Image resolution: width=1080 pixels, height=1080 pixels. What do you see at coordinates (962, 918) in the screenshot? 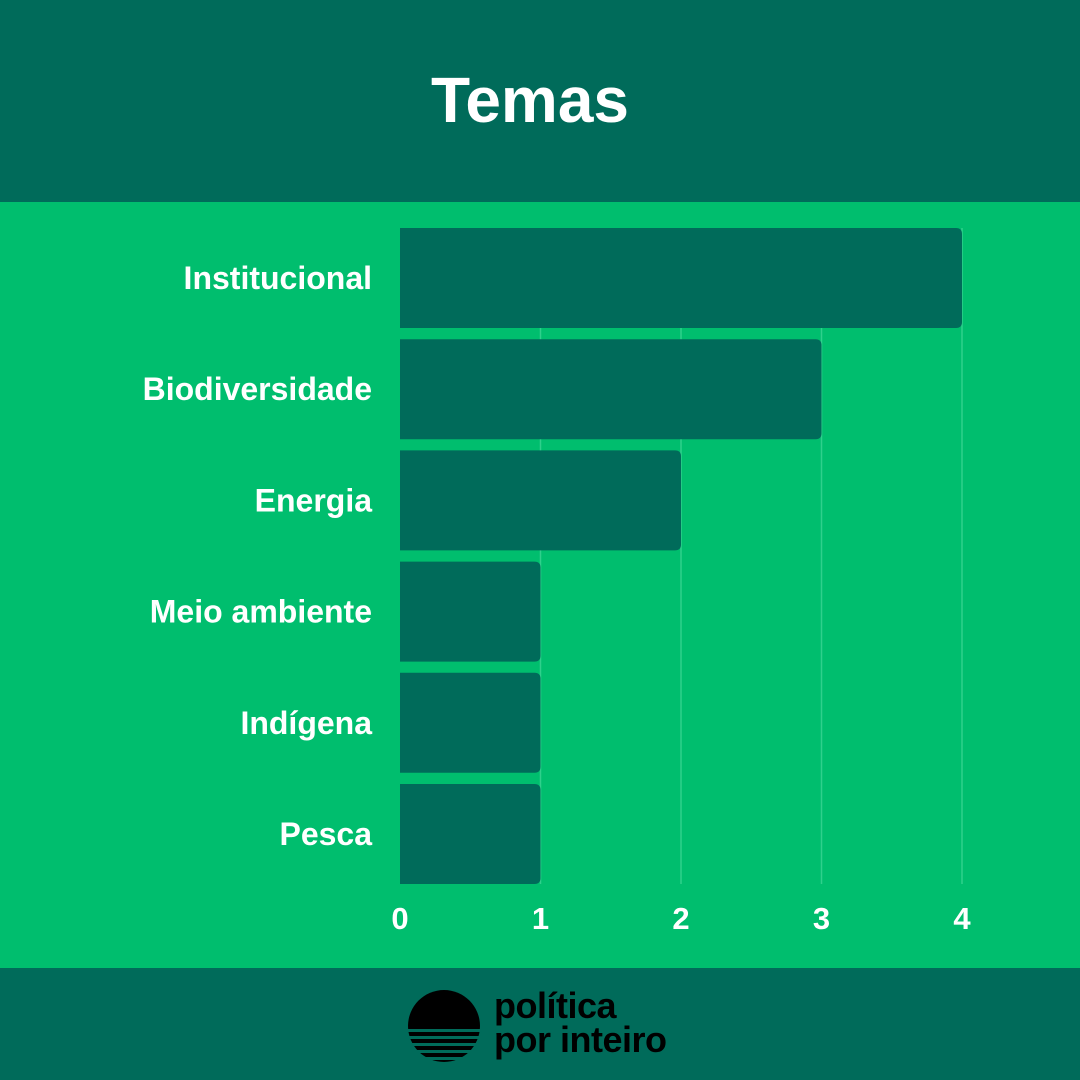
I see `x-tick-label: 4` at bounding box center [962, 918].